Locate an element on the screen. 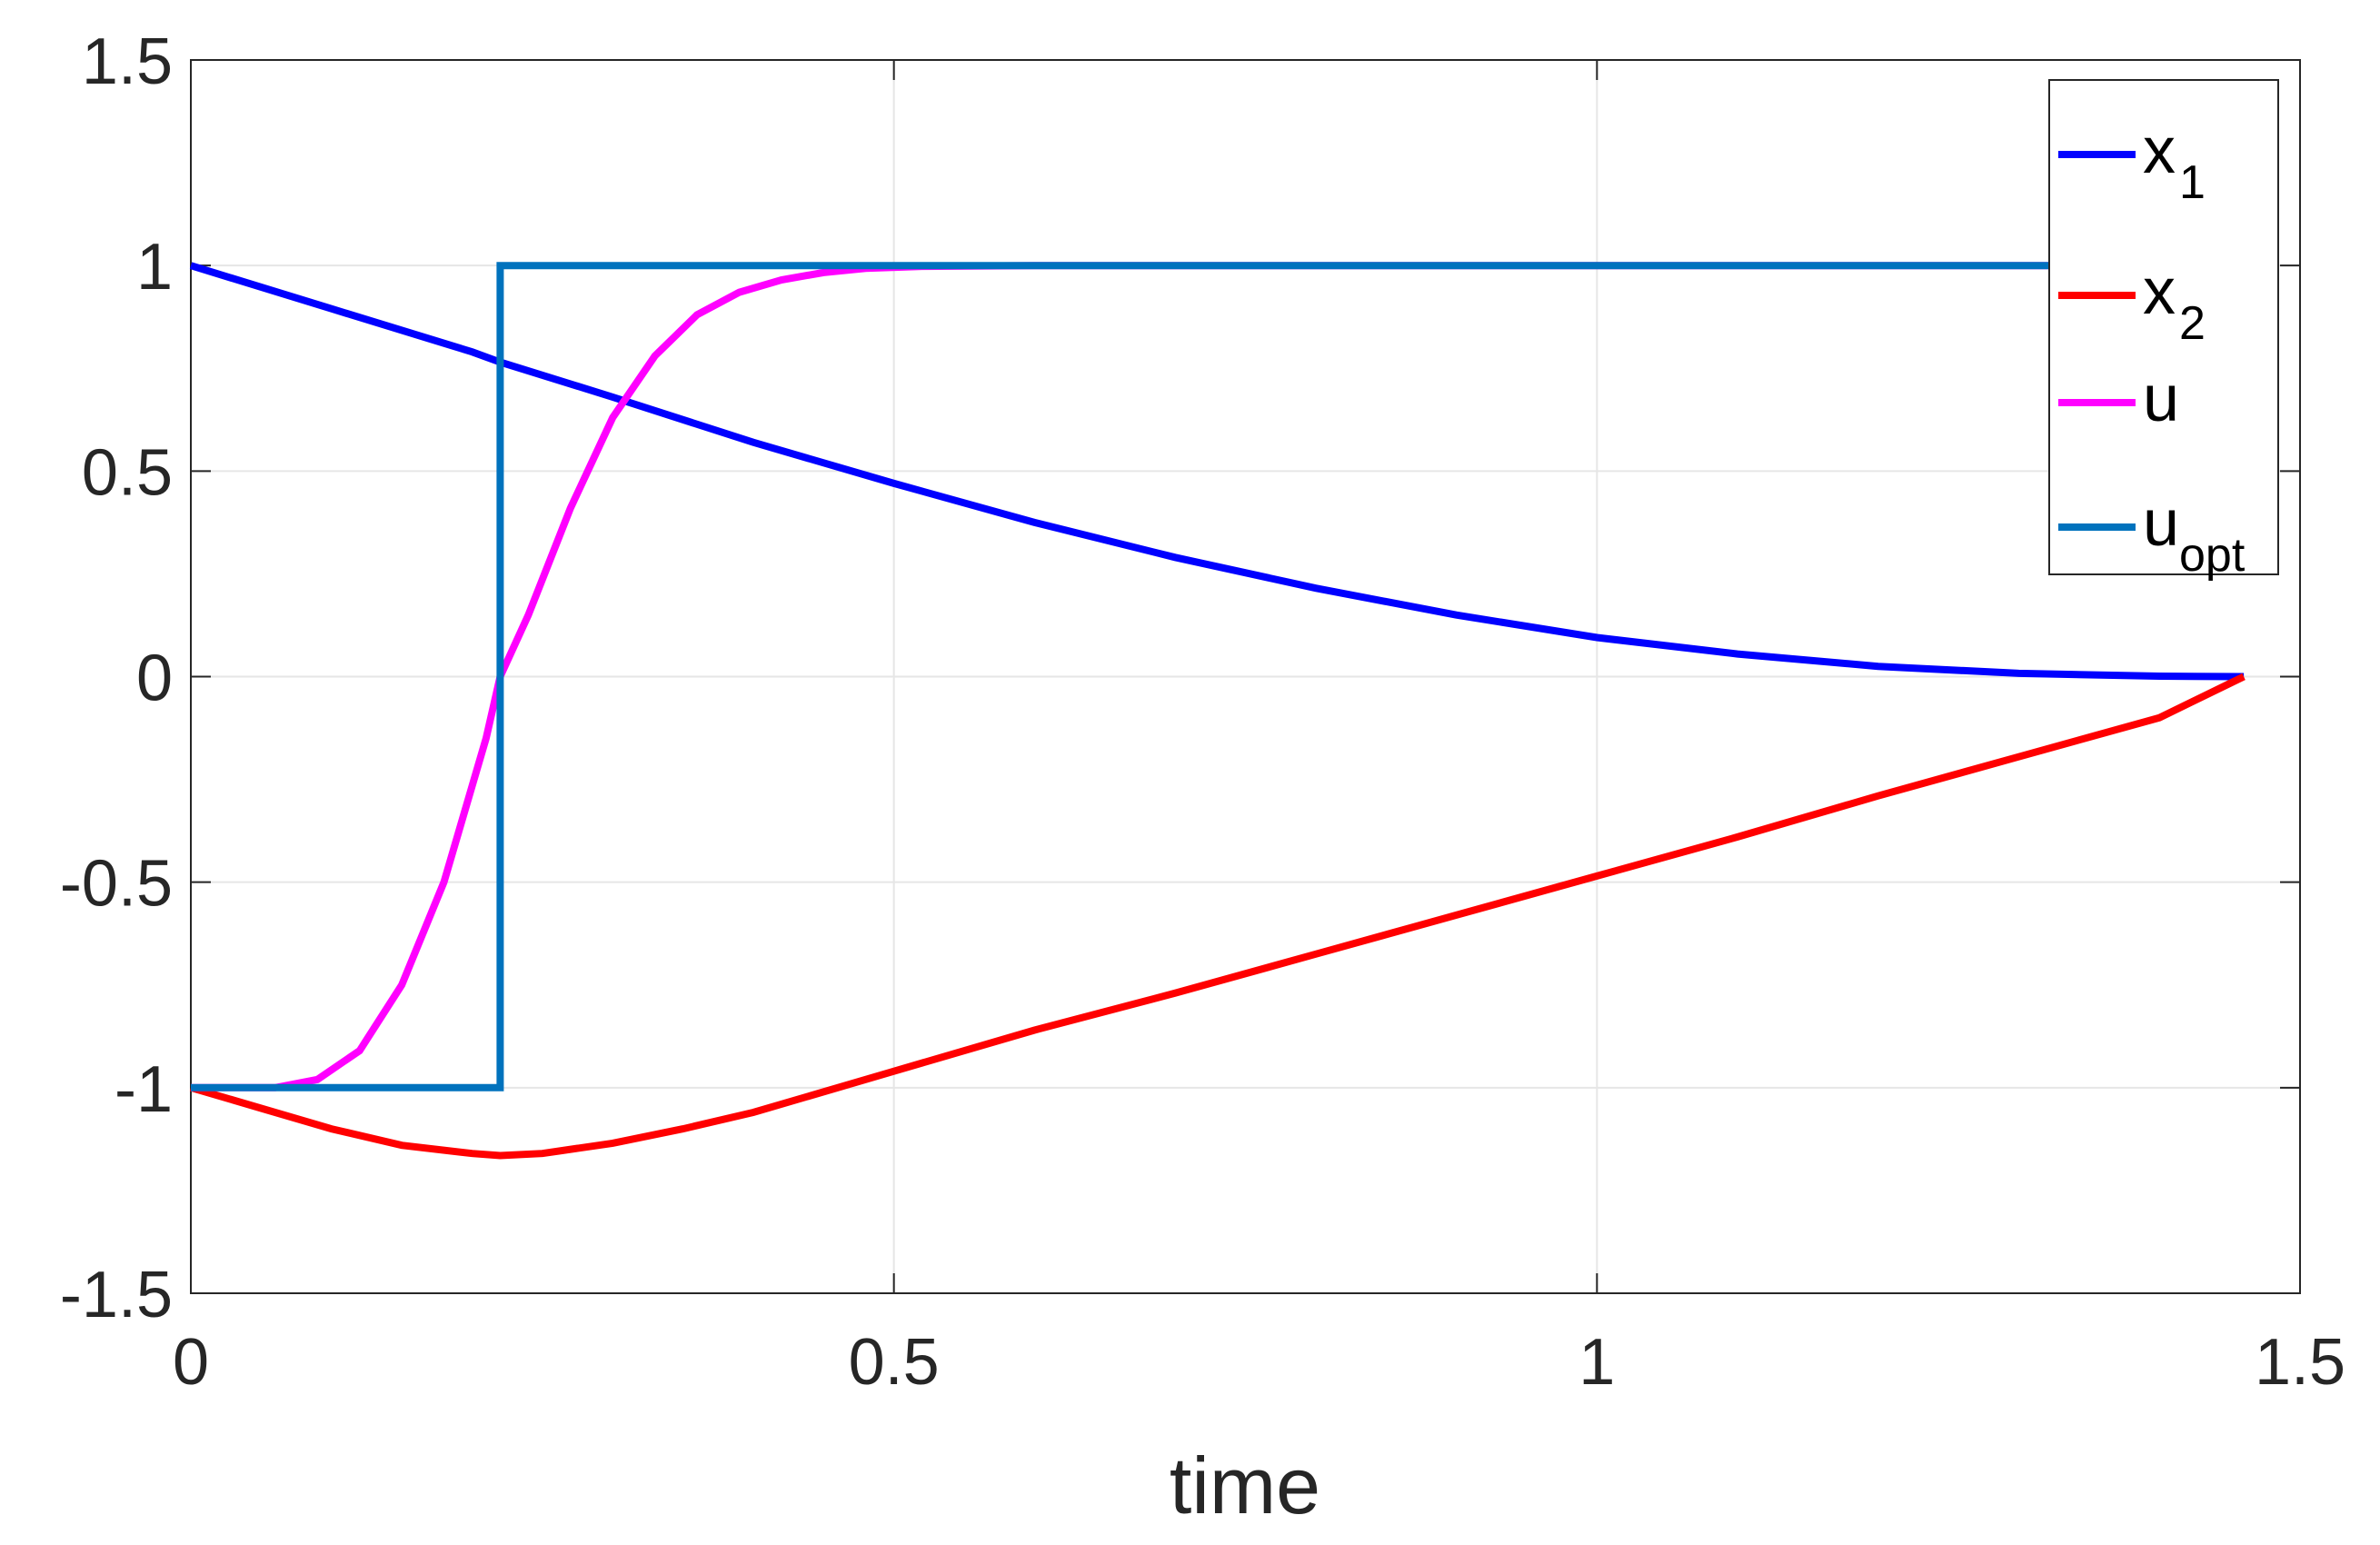 The image size is (2380, 1545). legend: x 1x 2uu opt is located at coordinates (2163, 331).